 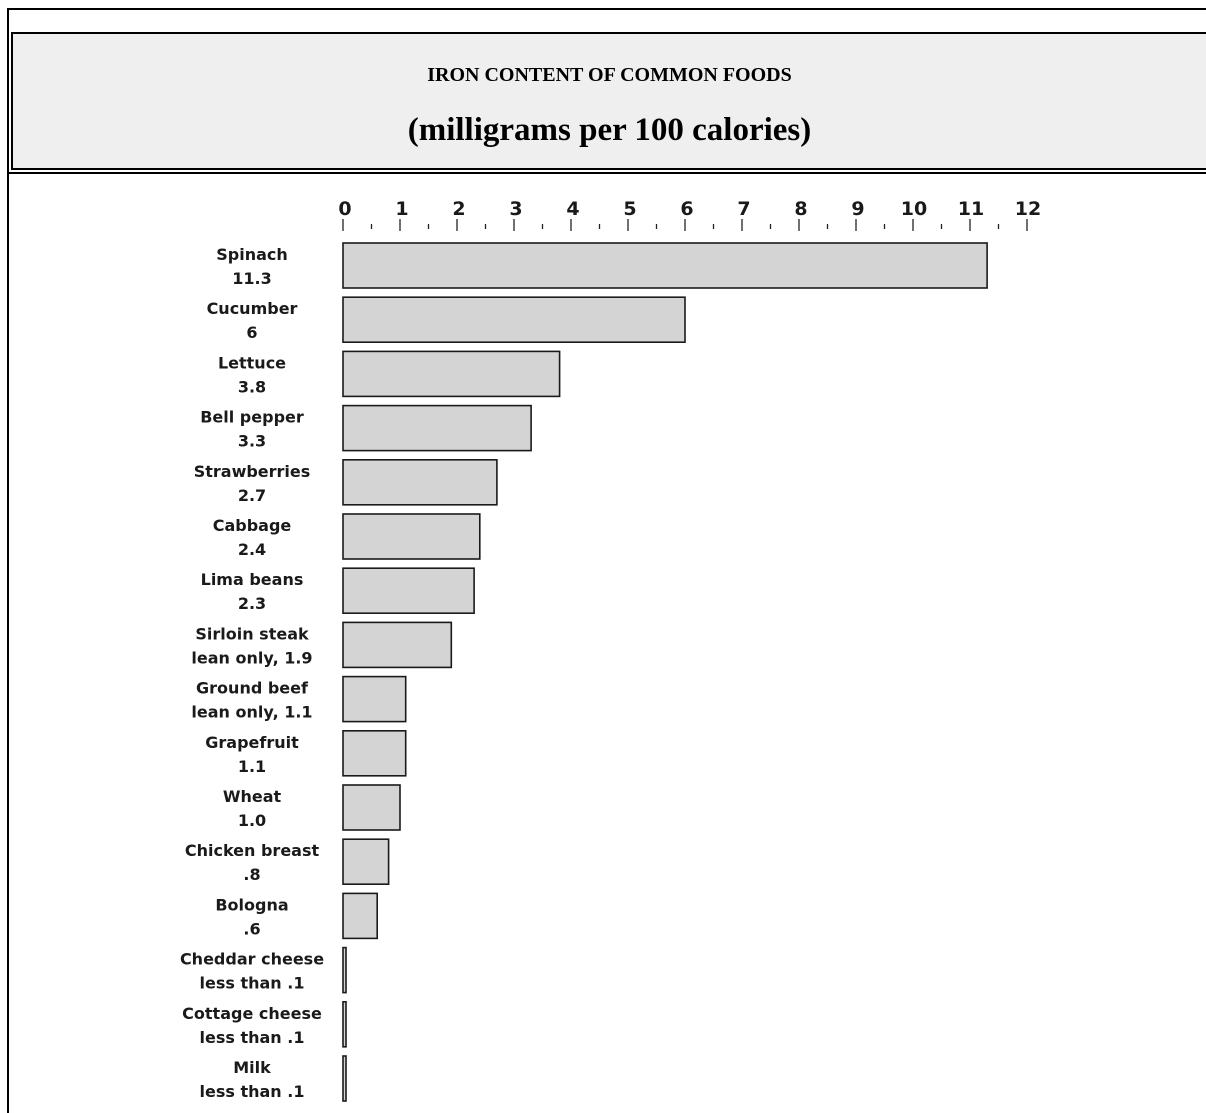 I want to click on category-value-label: 6, so click(x=251, y=332).